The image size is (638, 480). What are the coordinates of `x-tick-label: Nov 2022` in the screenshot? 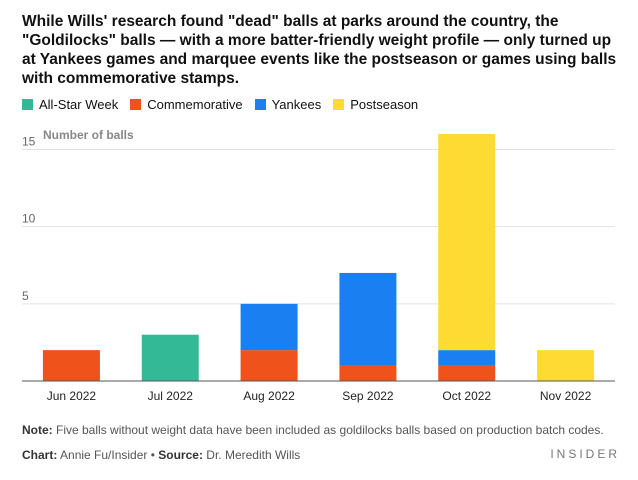 It's located at (566, 396).